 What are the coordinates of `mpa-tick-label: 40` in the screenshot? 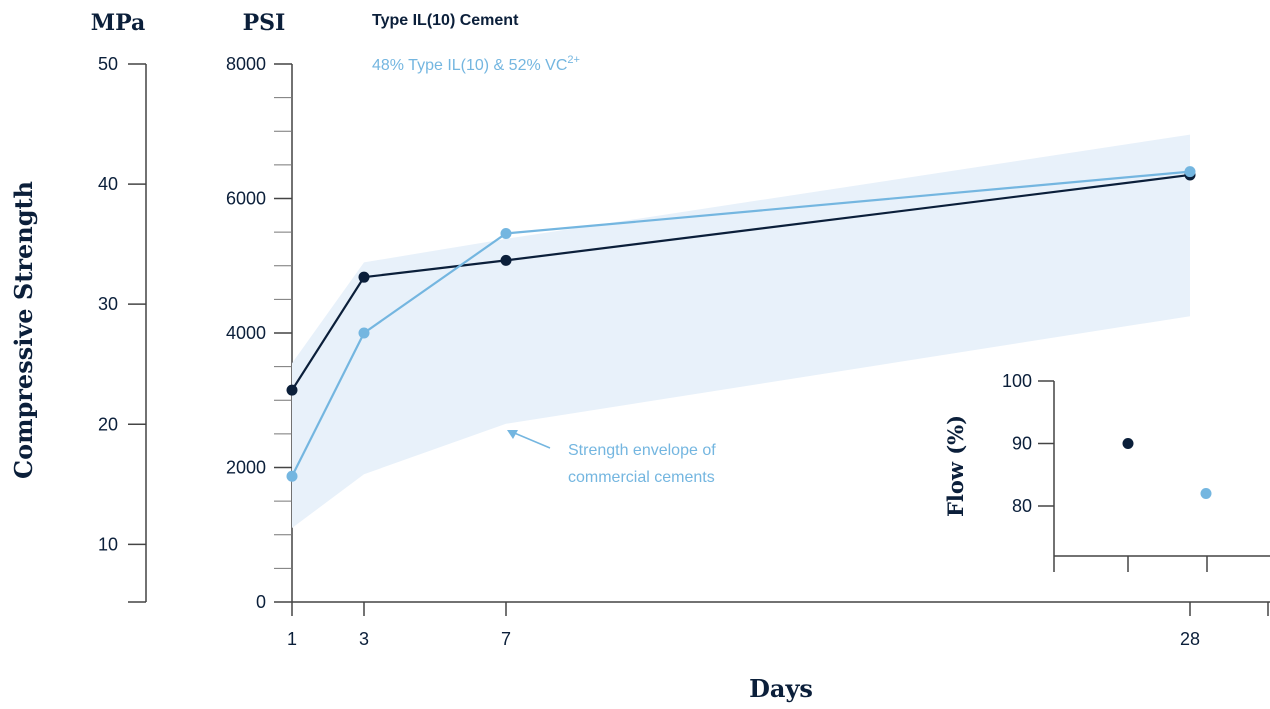 It's located at (108, 184).